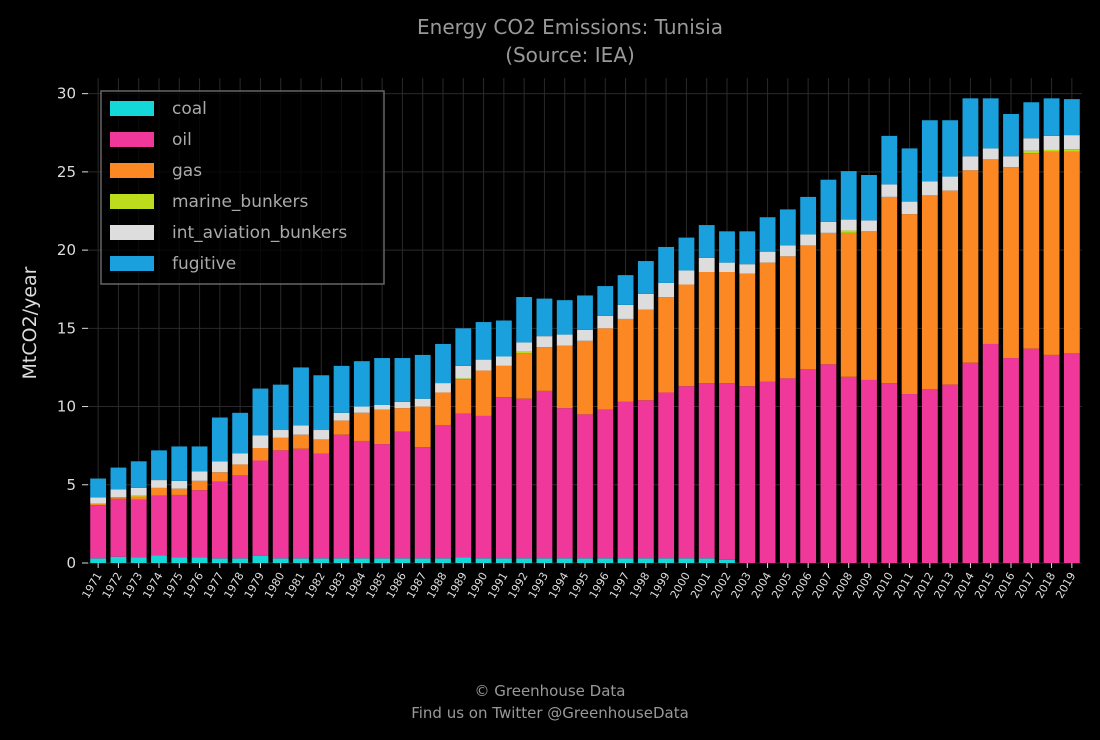 The image size is (1100, 740). I want to click on bar-oil-1986, so click(402, 495).